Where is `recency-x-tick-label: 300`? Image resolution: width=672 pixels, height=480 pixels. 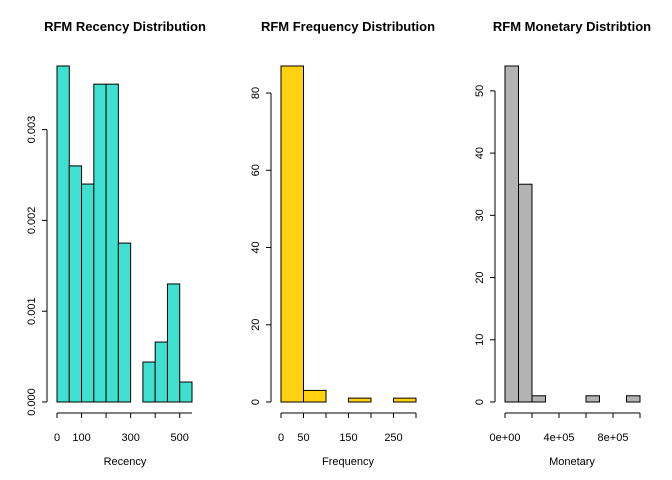 recency-x-tick-label: 300 is located at coordinates (130, 438).